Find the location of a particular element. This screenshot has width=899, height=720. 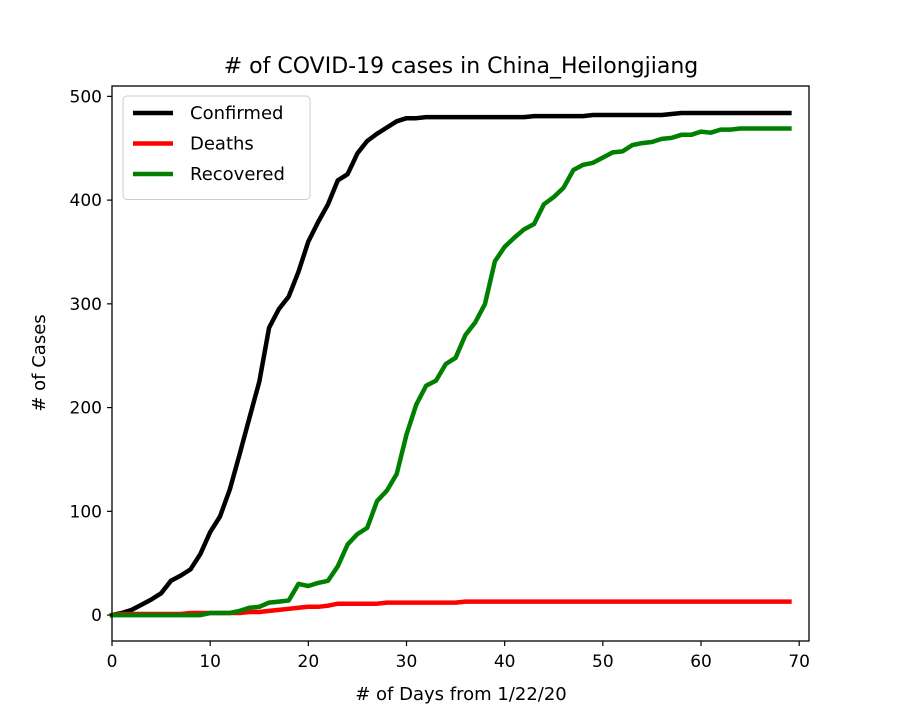

legend-label-confirmed: Confirmed is located at coordinates (236, 113).